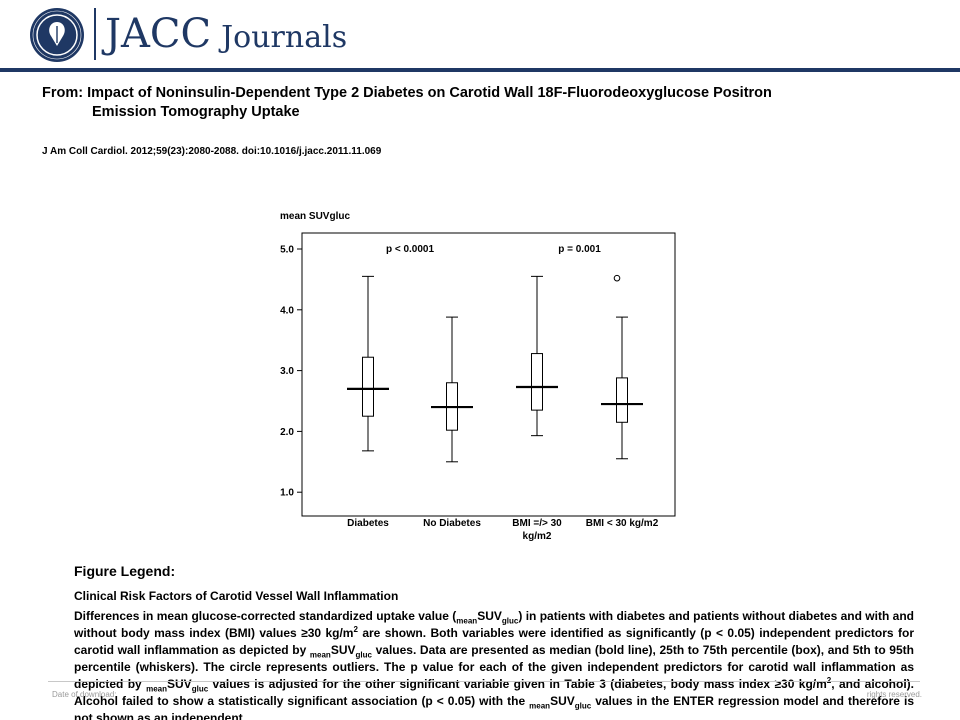 This screenshot has height=720, width=960. I want to click on y-tick-label: 5.0, so click(287, 250).